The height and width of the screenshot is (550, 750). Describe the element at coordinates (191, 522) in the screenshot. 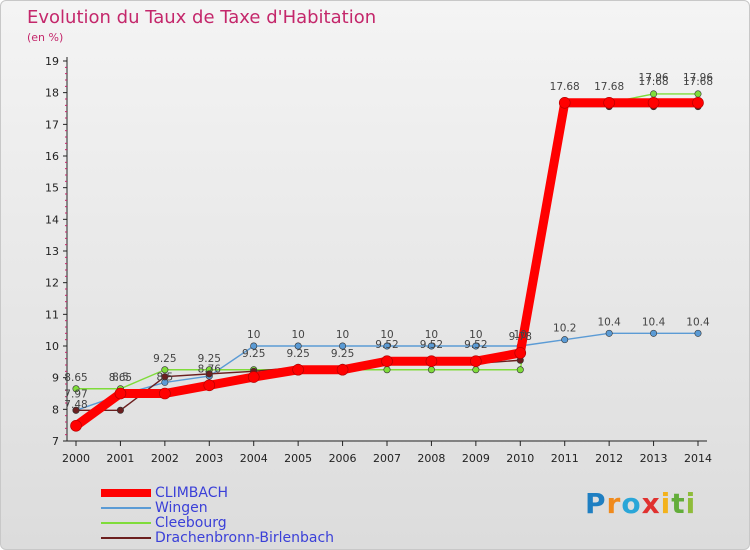

I see `legend-label: Cleebourg` at that location.